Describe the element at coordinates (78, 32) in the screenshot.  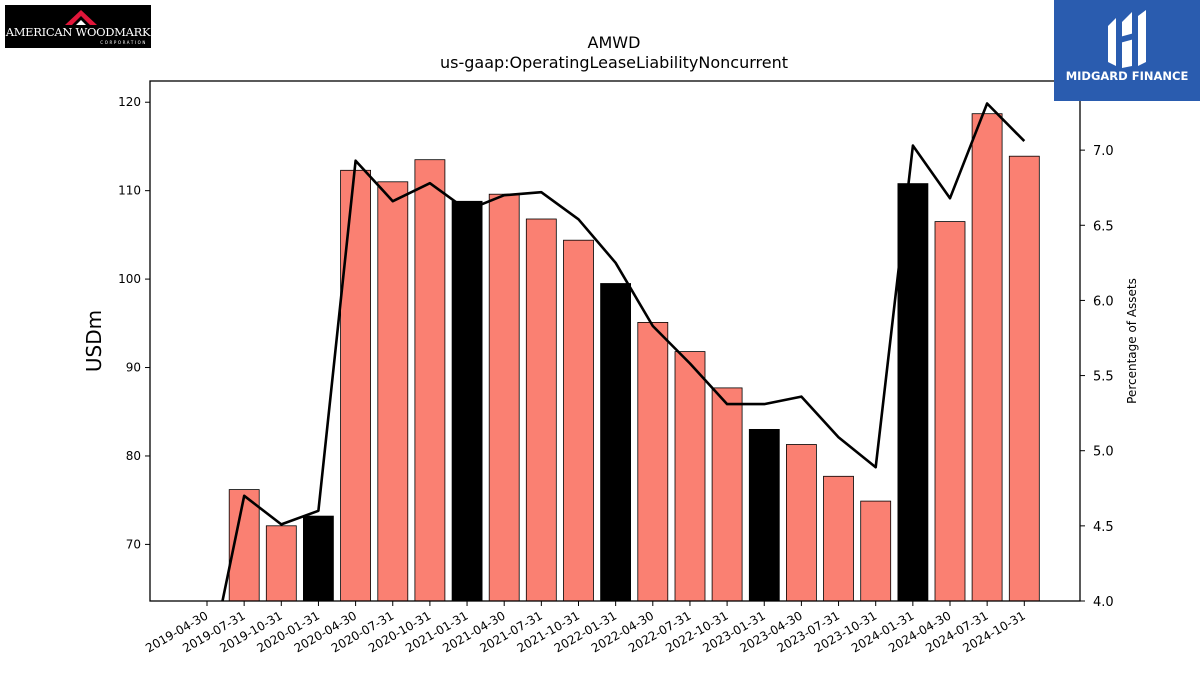
I see `logo-left-name: AMERICAN WOODMARK` at that location.